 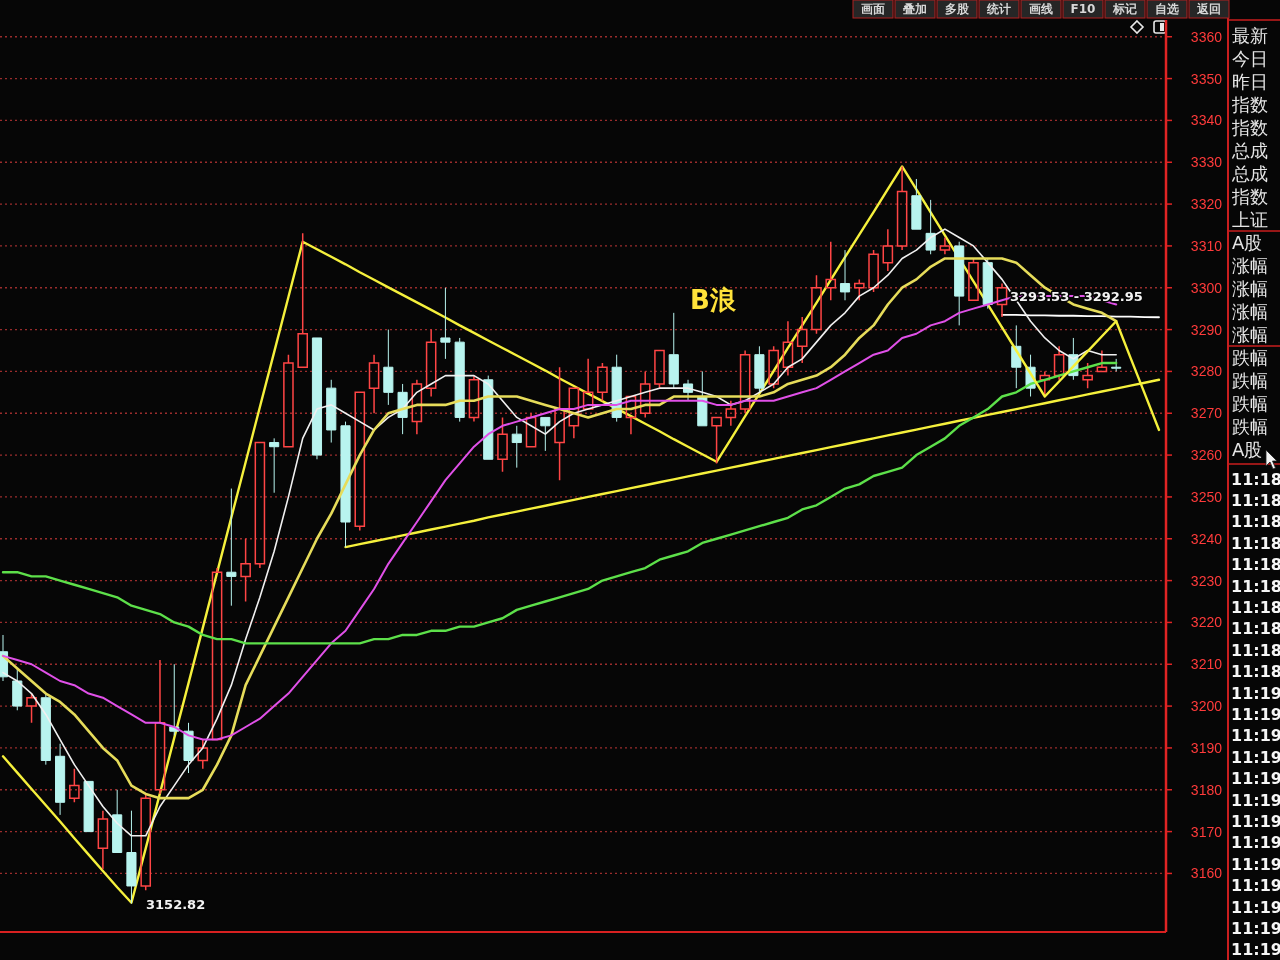 What do you see at coordinates (1206, 747) in the screenshot?
I see `y-tick-label: 3190` at bounding box center [1206, 747].